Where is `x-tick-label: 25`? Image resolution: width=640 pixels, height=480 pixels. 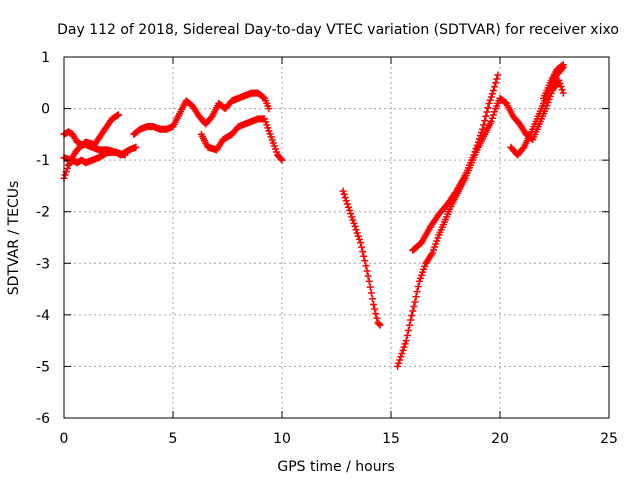 x-tick-label: 25 is located at coordinates (609, 439).